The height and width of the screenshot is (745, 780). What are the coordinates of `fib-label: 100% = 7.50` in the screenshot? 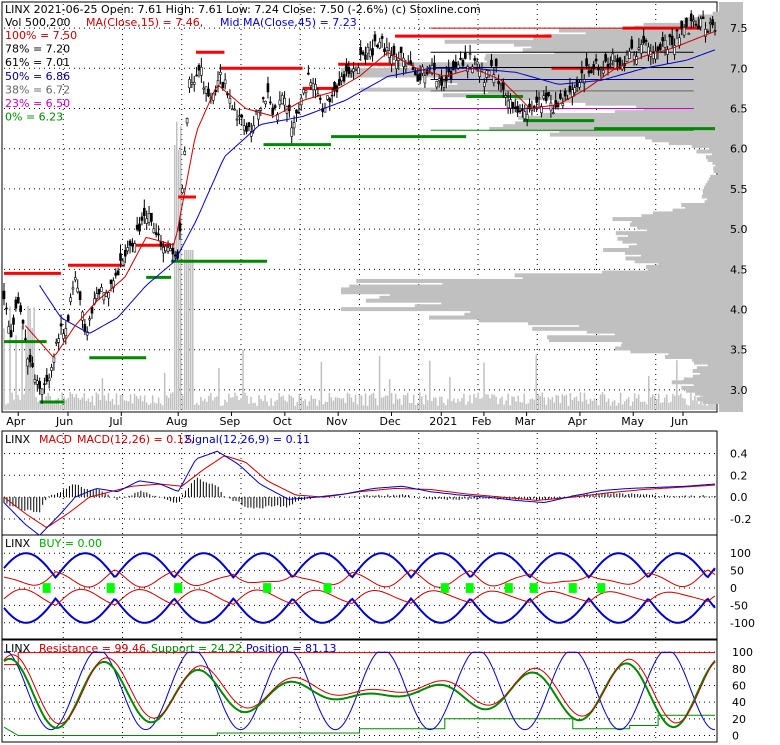 It's located at (41, 35).